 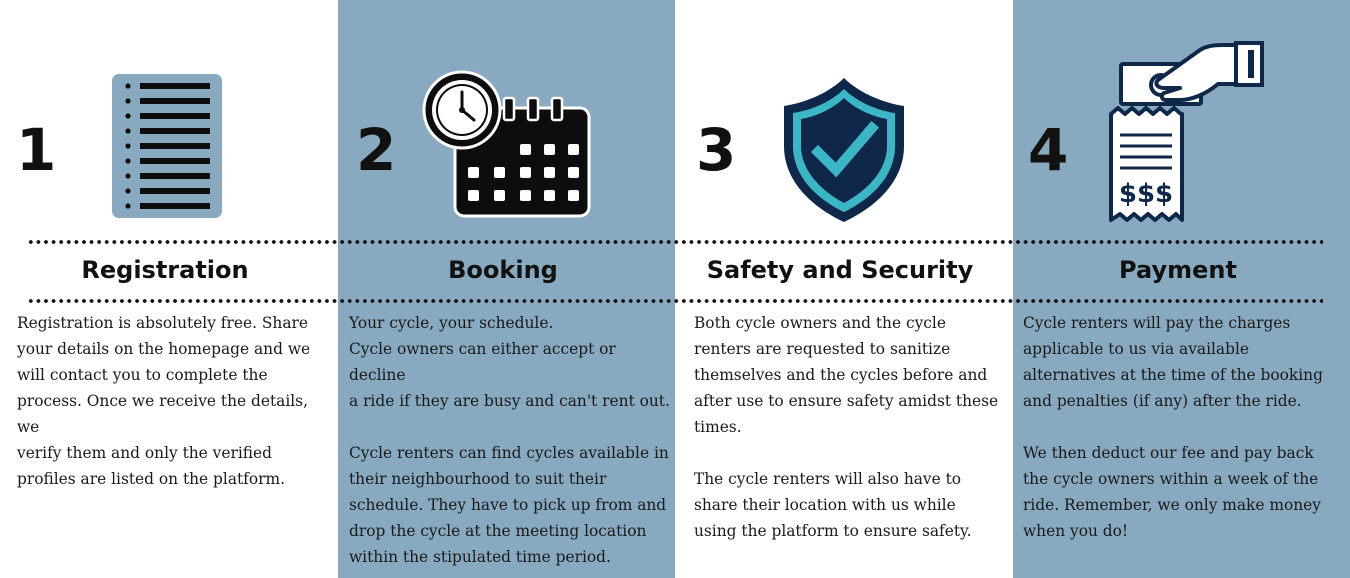 I want to click on step-number-2: 2, so click(x=376, y=150).